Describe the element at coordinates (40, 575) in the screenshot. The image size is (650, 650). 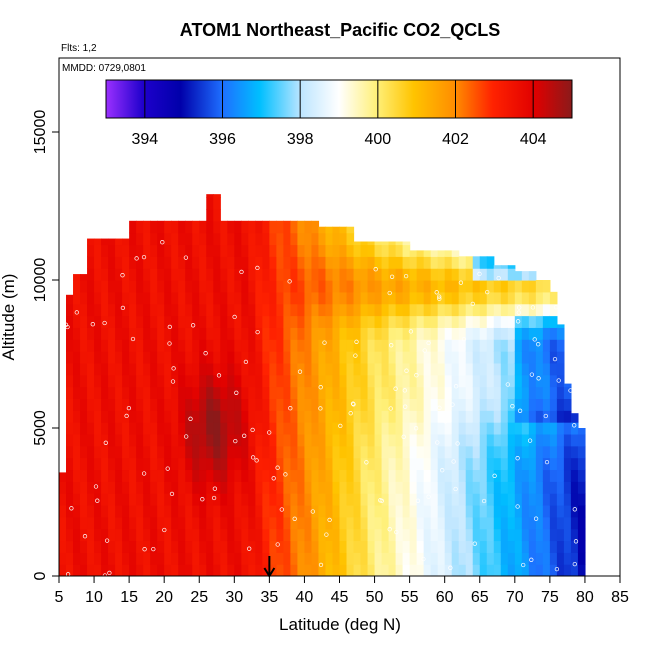
I see `y-tick-label: 0` at that location.